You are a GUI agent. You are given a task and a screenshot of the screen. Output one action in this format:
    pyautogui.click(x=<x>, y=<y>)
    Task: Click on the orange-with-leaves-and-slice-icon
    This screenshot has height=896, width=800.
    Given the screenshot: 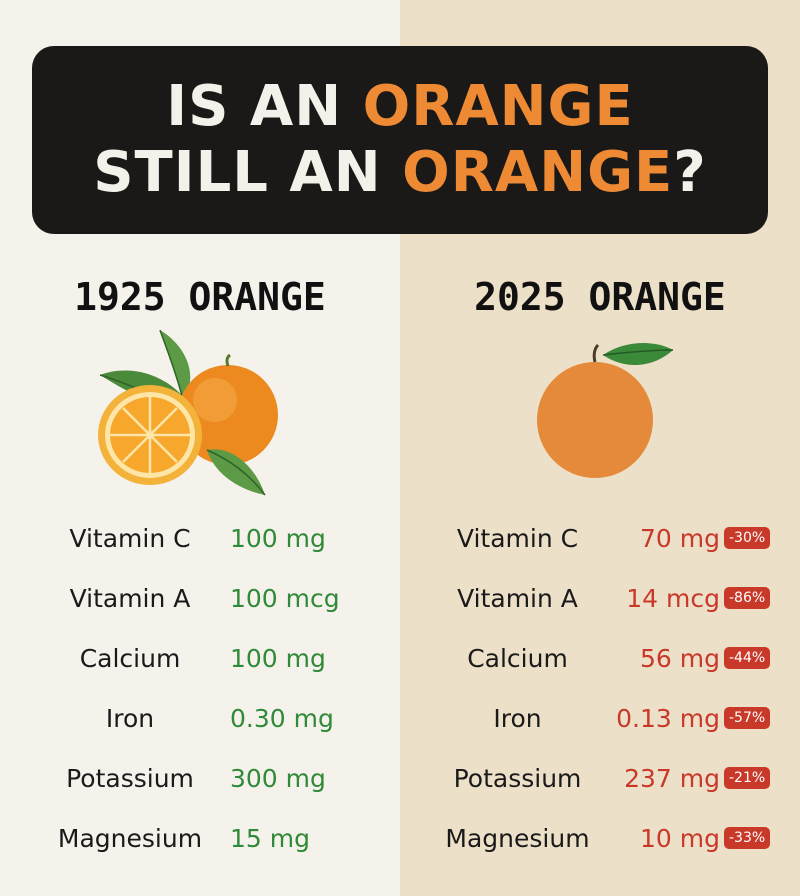 What is the action you would take?
    pyautogui.click(x=188, y=413)
    